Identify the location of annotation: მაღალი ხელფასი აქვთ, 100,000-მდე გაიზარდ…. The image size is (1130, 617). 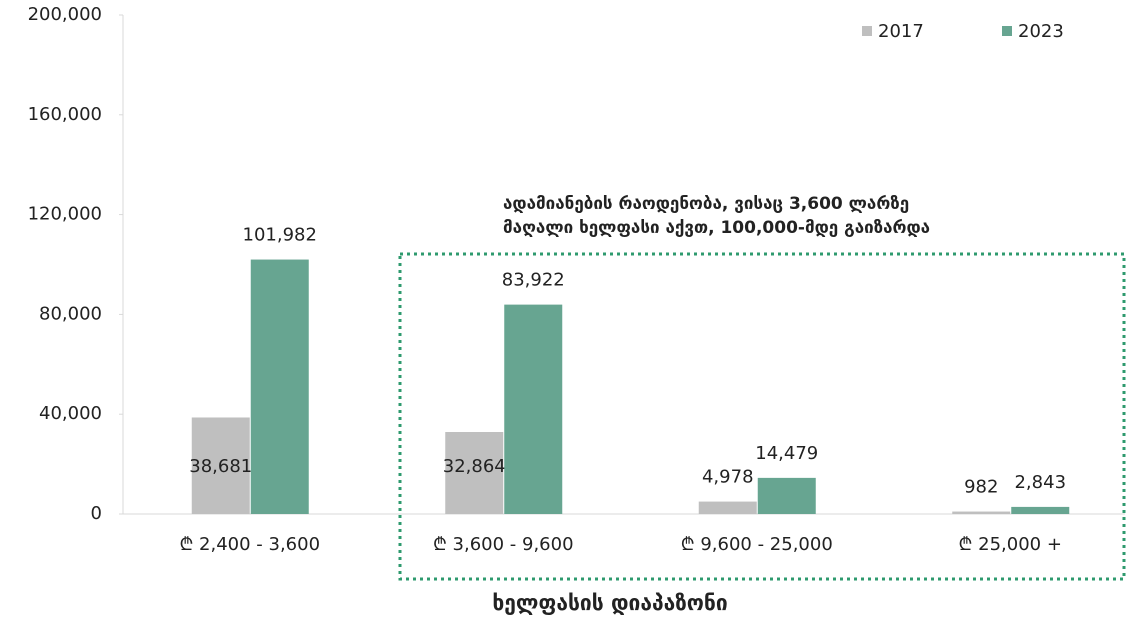
(716, 228).